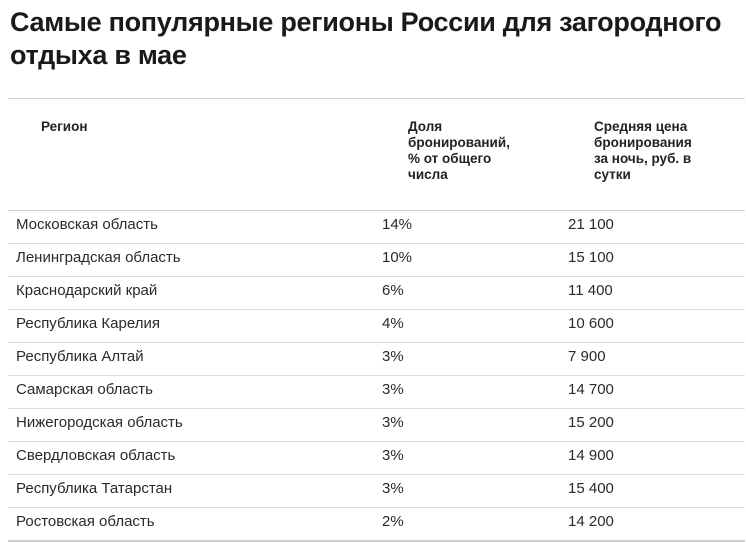 The image size is (746, 542). What do you see at coordinates (64, 126) in the screenshot?
I see `header-region: Регион` at bounding box center [64, 126].